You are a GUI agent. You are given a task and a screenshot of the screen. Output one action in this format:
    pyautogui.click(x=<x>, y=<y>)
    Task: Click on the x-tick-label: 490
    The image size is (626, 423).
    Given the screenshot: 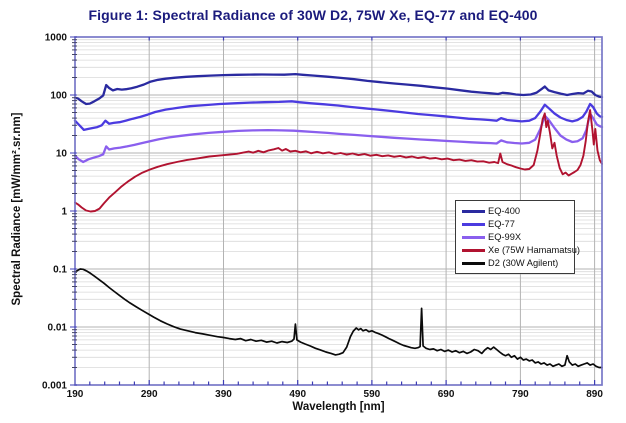 What is the action you would take?
    pyautogui.click(x=297, y=394)
    